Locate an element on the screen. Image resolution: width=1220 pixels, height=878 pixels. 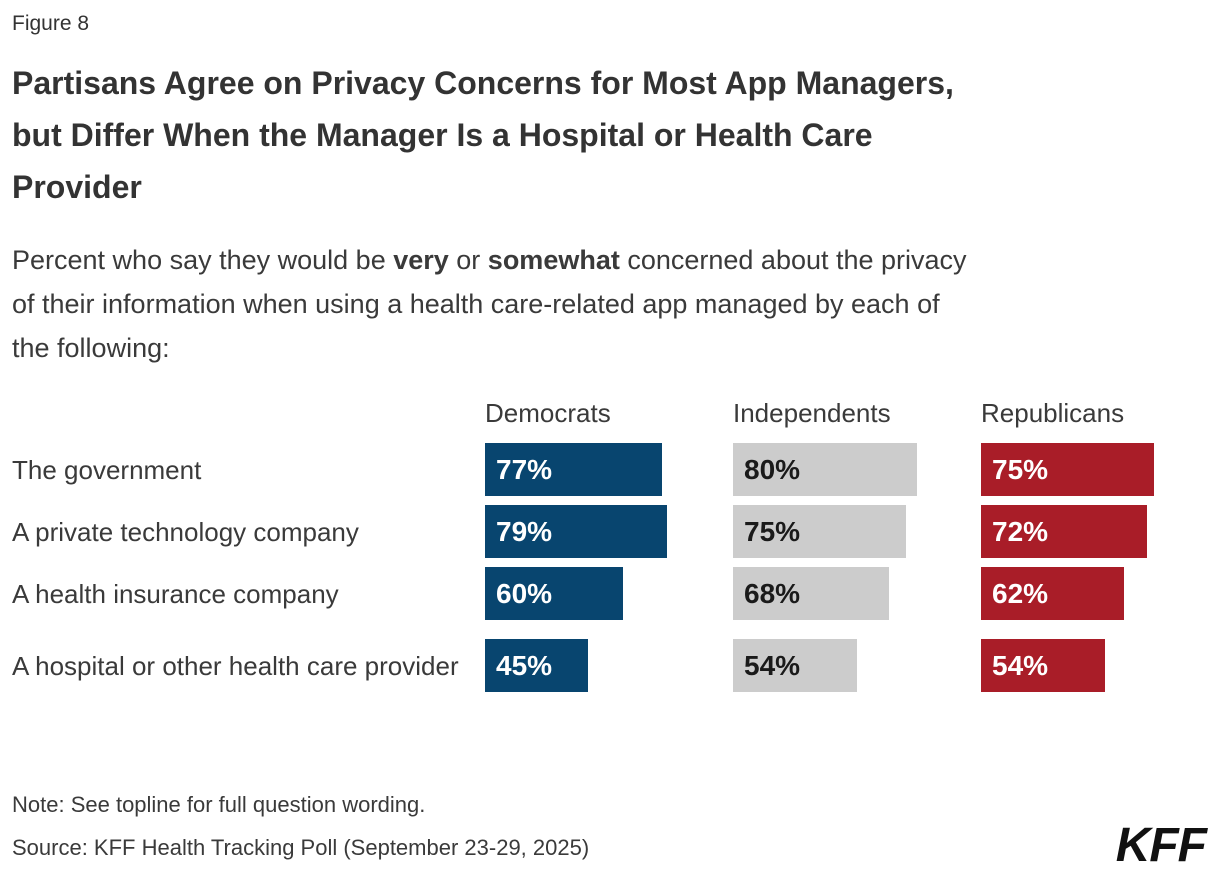
bar-independents: 54% is located at coordinates (795, 665).